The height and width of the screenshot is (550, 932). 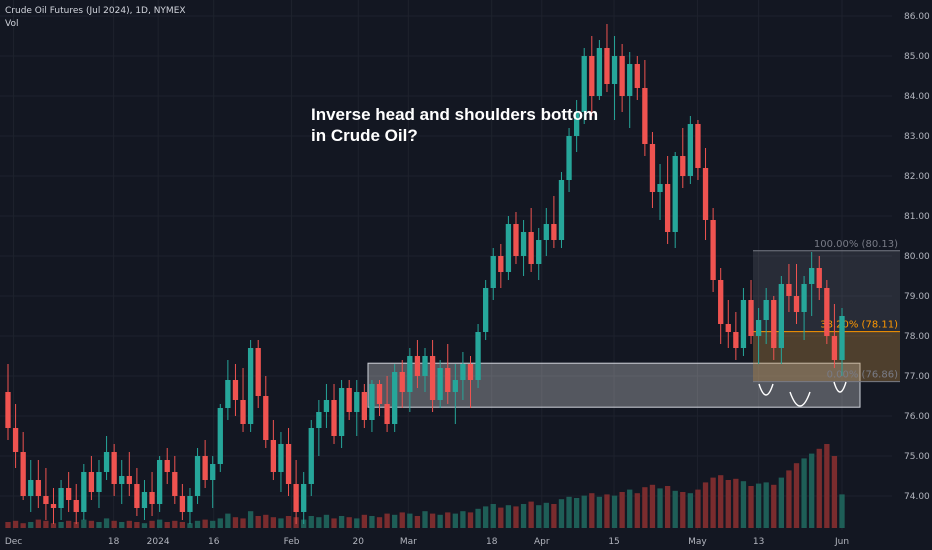 What do you see at coordinates (758, 542) in the screenshot?
I see `x-tick-label: 13` at bounding box center [758, 542].